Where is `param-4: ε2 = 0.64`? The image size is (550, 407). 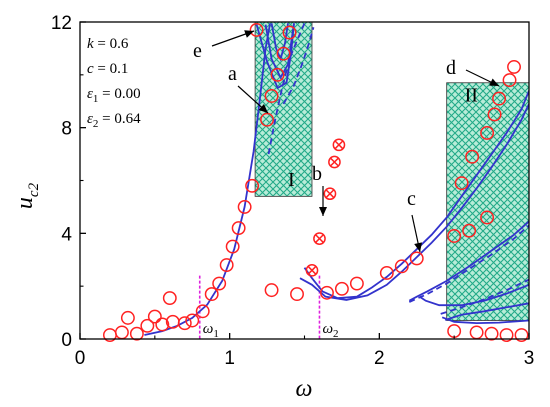 param-4: ε2 = 0.64 is located at coordinates (114, 120).